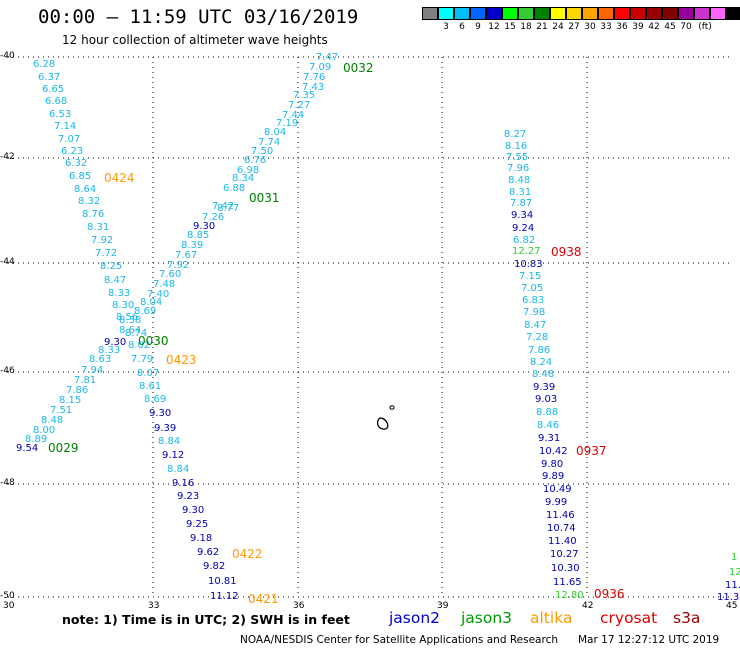 This screenshot has width=740, height=650. What do you see at coordinates (558, 27) in the screenshot?
I see `colorbar-label: 24` at bounding box center [558, 27].